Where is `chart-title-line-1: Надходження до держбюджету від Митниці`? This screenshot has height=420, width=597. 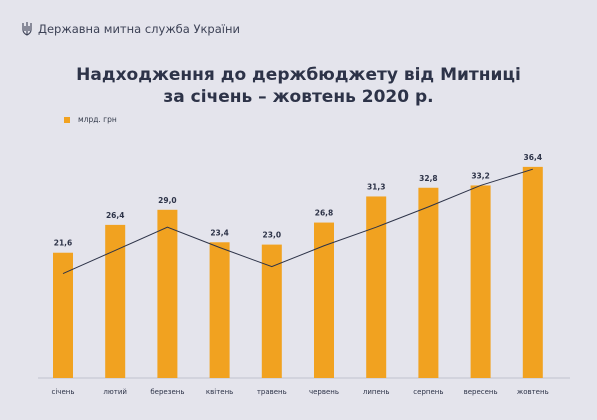 chart-title-line-1: Надходження до держбюджету від Митниці is located at coordinates (298, 75).